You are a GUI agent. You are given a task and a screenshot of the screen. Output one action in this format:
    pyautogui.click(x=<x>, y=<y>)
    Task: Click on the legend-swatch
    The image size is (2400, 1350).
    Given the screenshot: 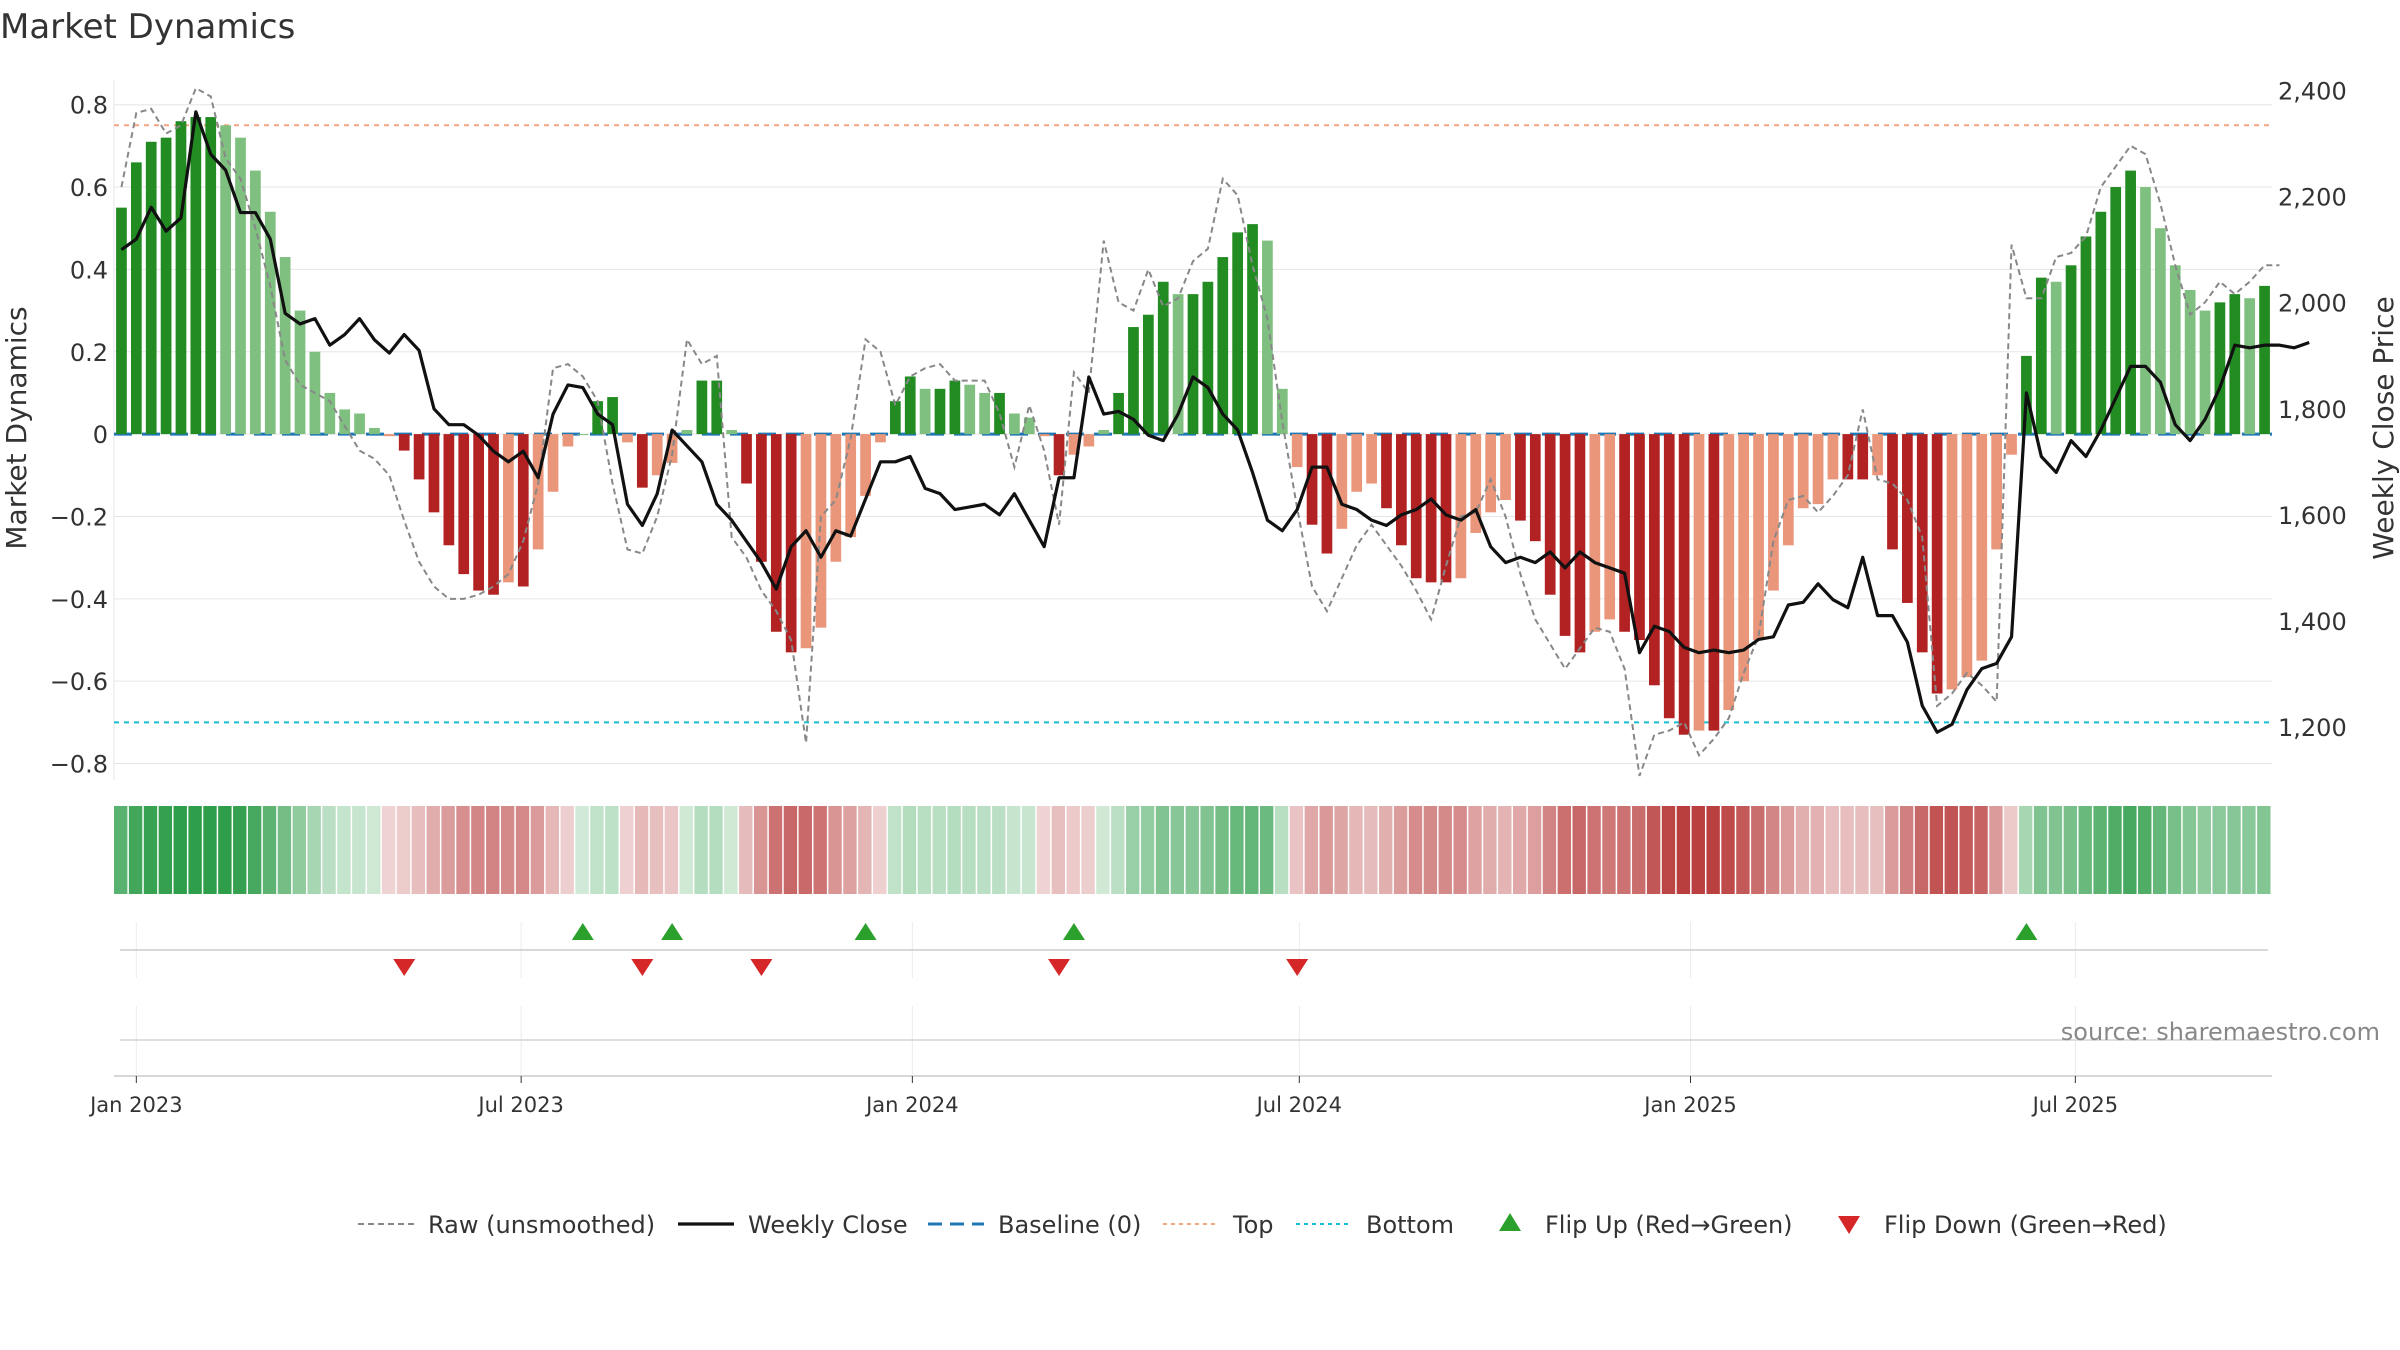 What is the action you would take?
    pyautogui.click(x=1510, y=1222)
    